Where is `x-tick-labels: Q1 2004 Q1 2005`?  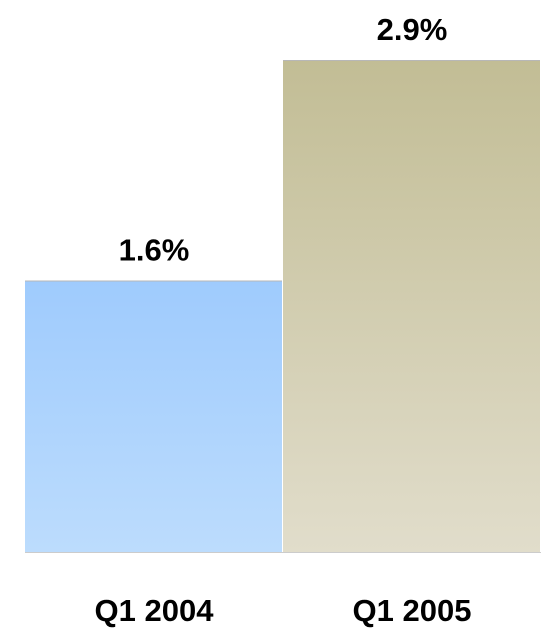 x-tick-labels: Q1 2004 Q1 2005 is located at coordinates (283, 610).